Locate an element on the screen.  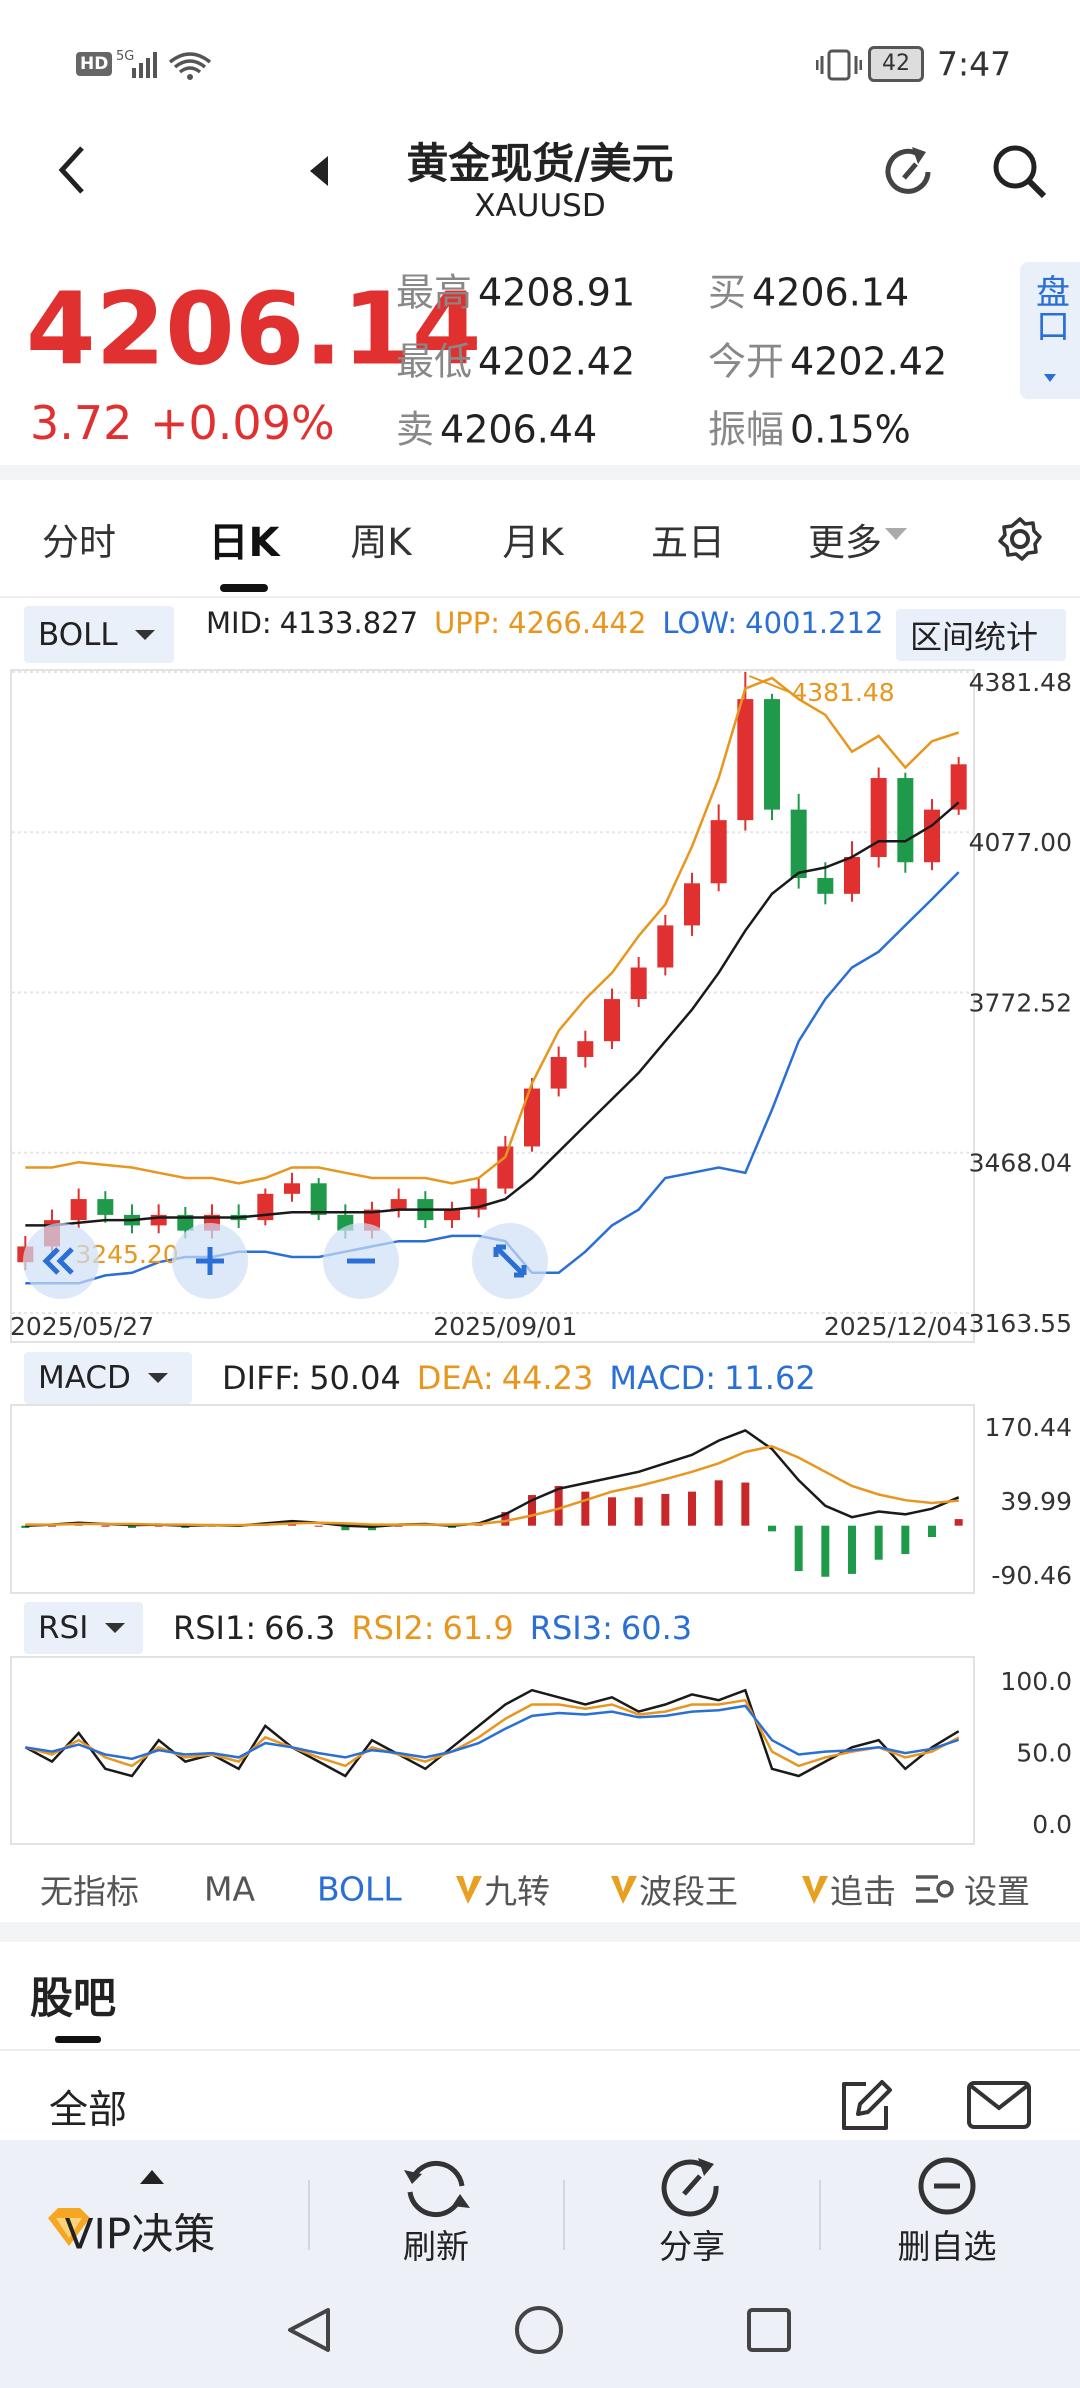
nav-item: 刷新 is located at coordinates (436, 2246).